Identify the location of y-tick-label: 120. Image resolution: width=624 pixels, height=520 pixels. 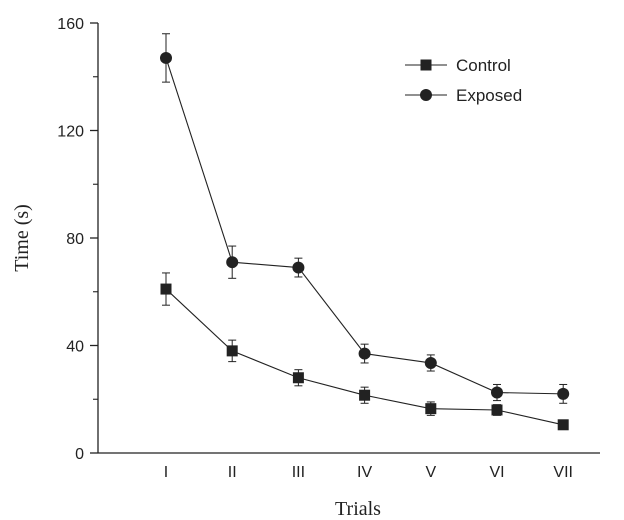
(70, 132).